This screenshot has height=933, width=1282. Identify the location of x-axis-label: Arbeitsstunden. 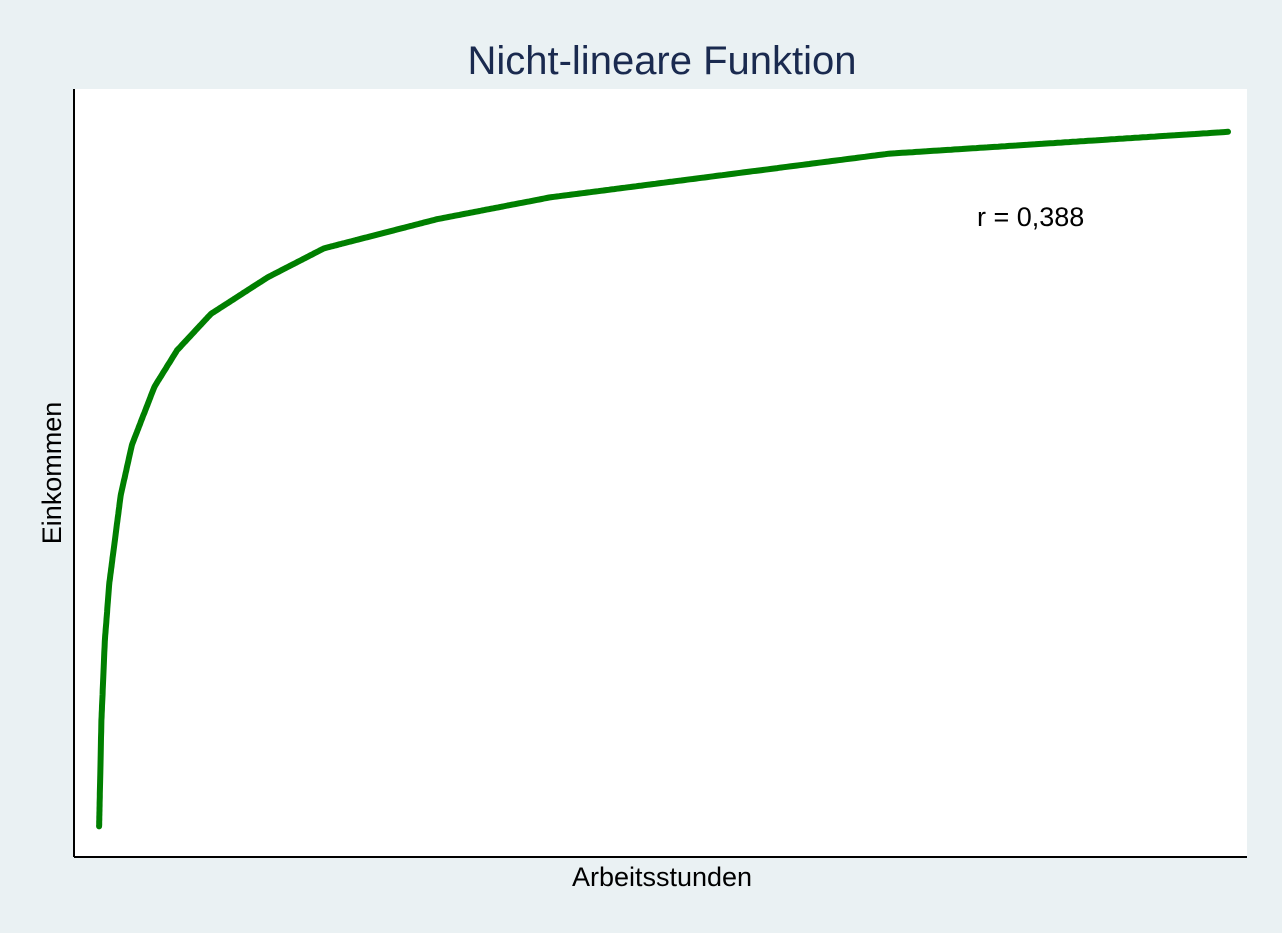
(662, 877).